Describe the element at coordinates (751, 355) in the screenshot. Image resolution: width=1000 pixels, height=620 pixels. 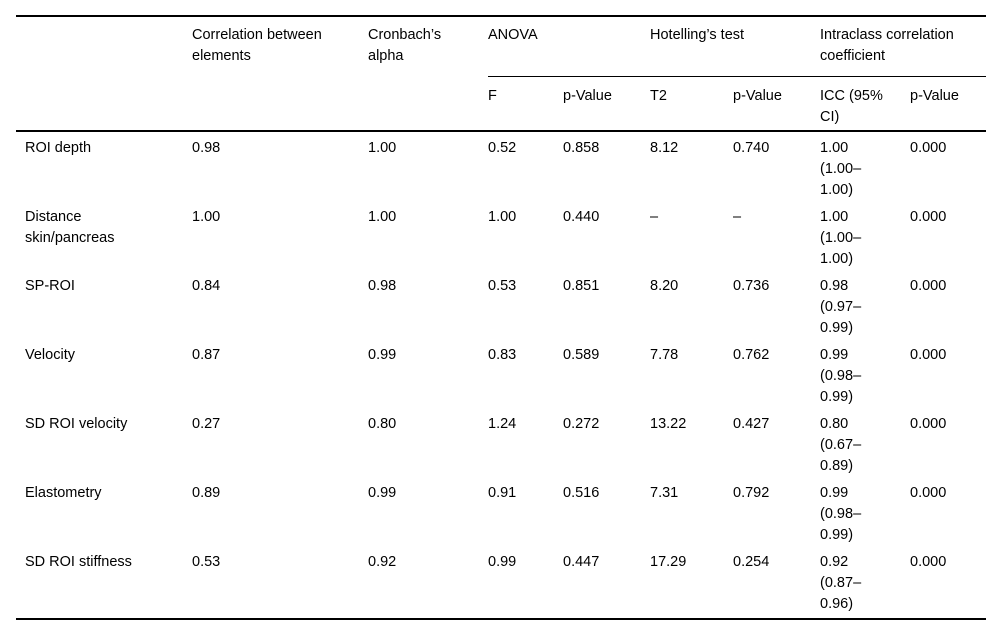
I see `cell-hotelling-p: 0.762` at that location.